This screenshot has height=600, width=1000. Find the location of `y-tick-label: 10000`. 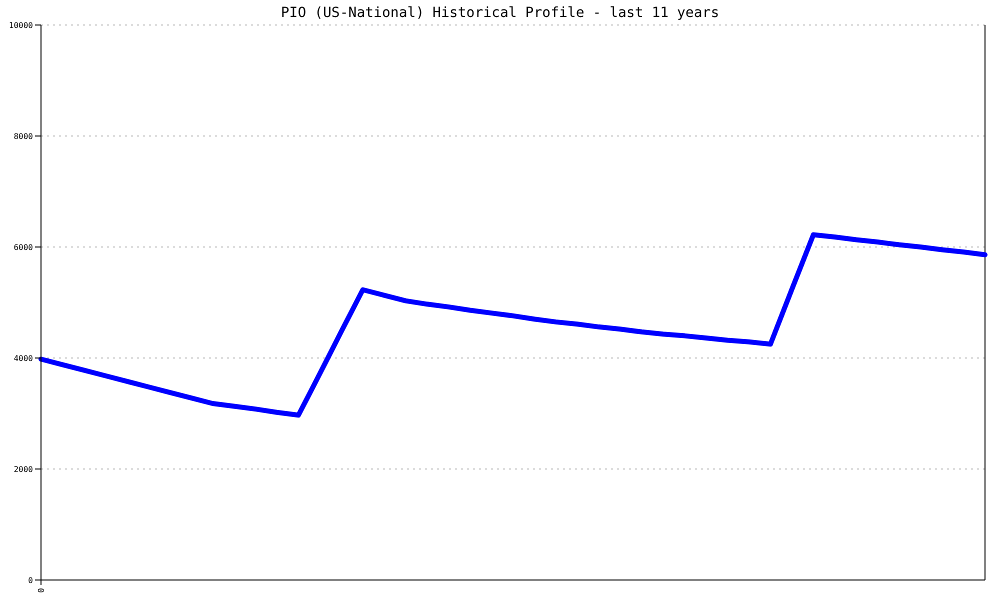

y-tick-label: 10000 is located at coordinates (21, 25).